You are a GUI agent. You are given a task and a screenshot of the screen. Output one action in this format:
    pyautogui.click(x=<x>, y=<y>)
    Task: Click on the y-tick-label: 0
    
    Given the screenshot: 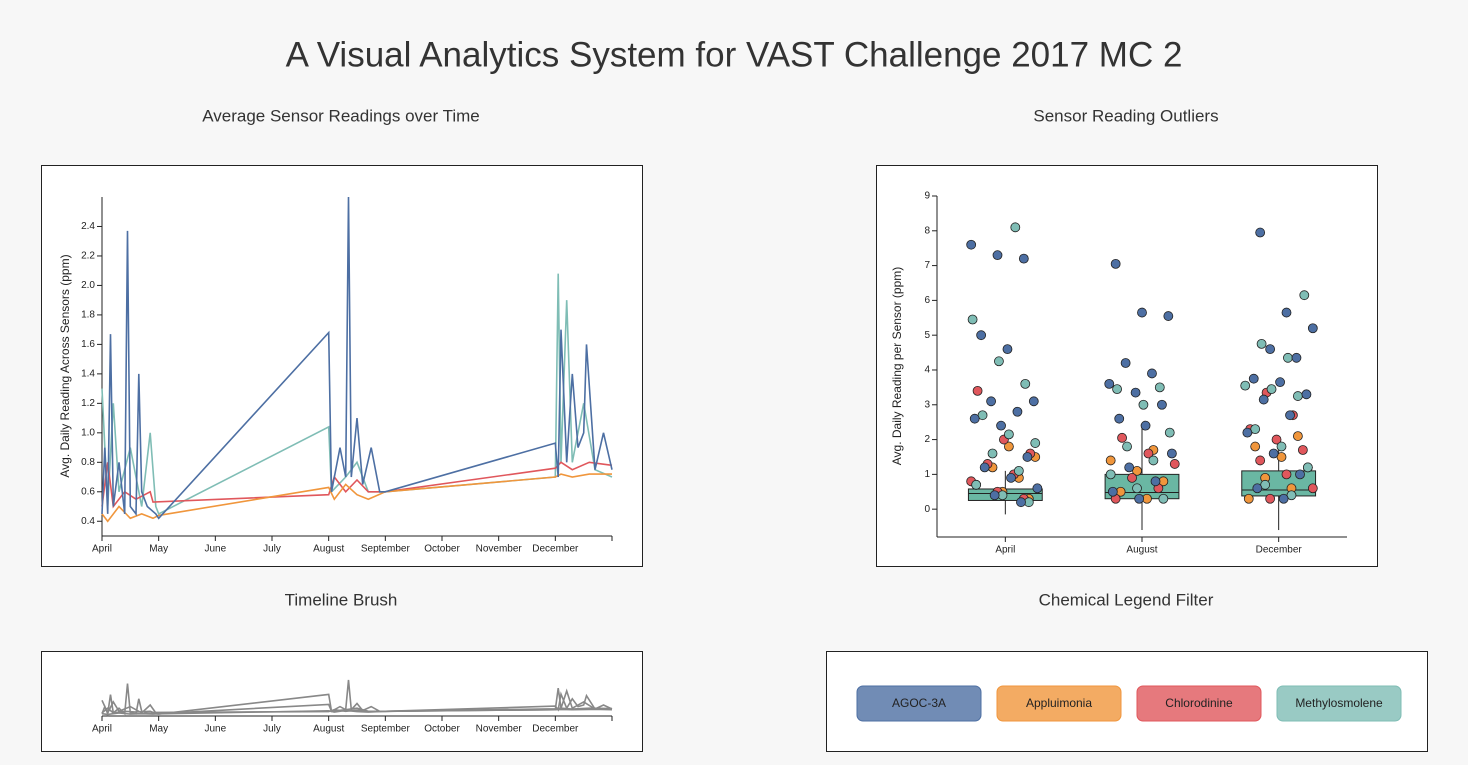 What is the action you would take?
    pyautogui.click(x=927, y=509)
    